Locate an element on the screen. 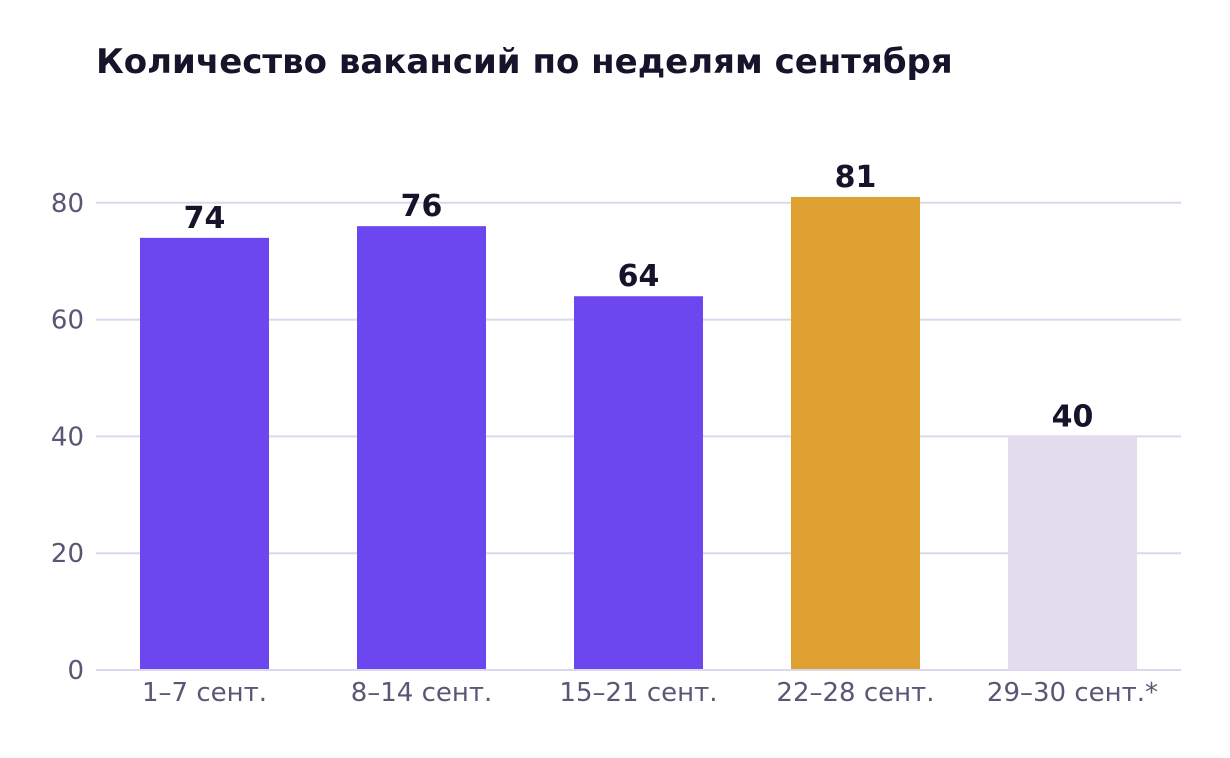 The image size is (1230, 758). bar-value-label: 76 is located at coordinates (422, 206).